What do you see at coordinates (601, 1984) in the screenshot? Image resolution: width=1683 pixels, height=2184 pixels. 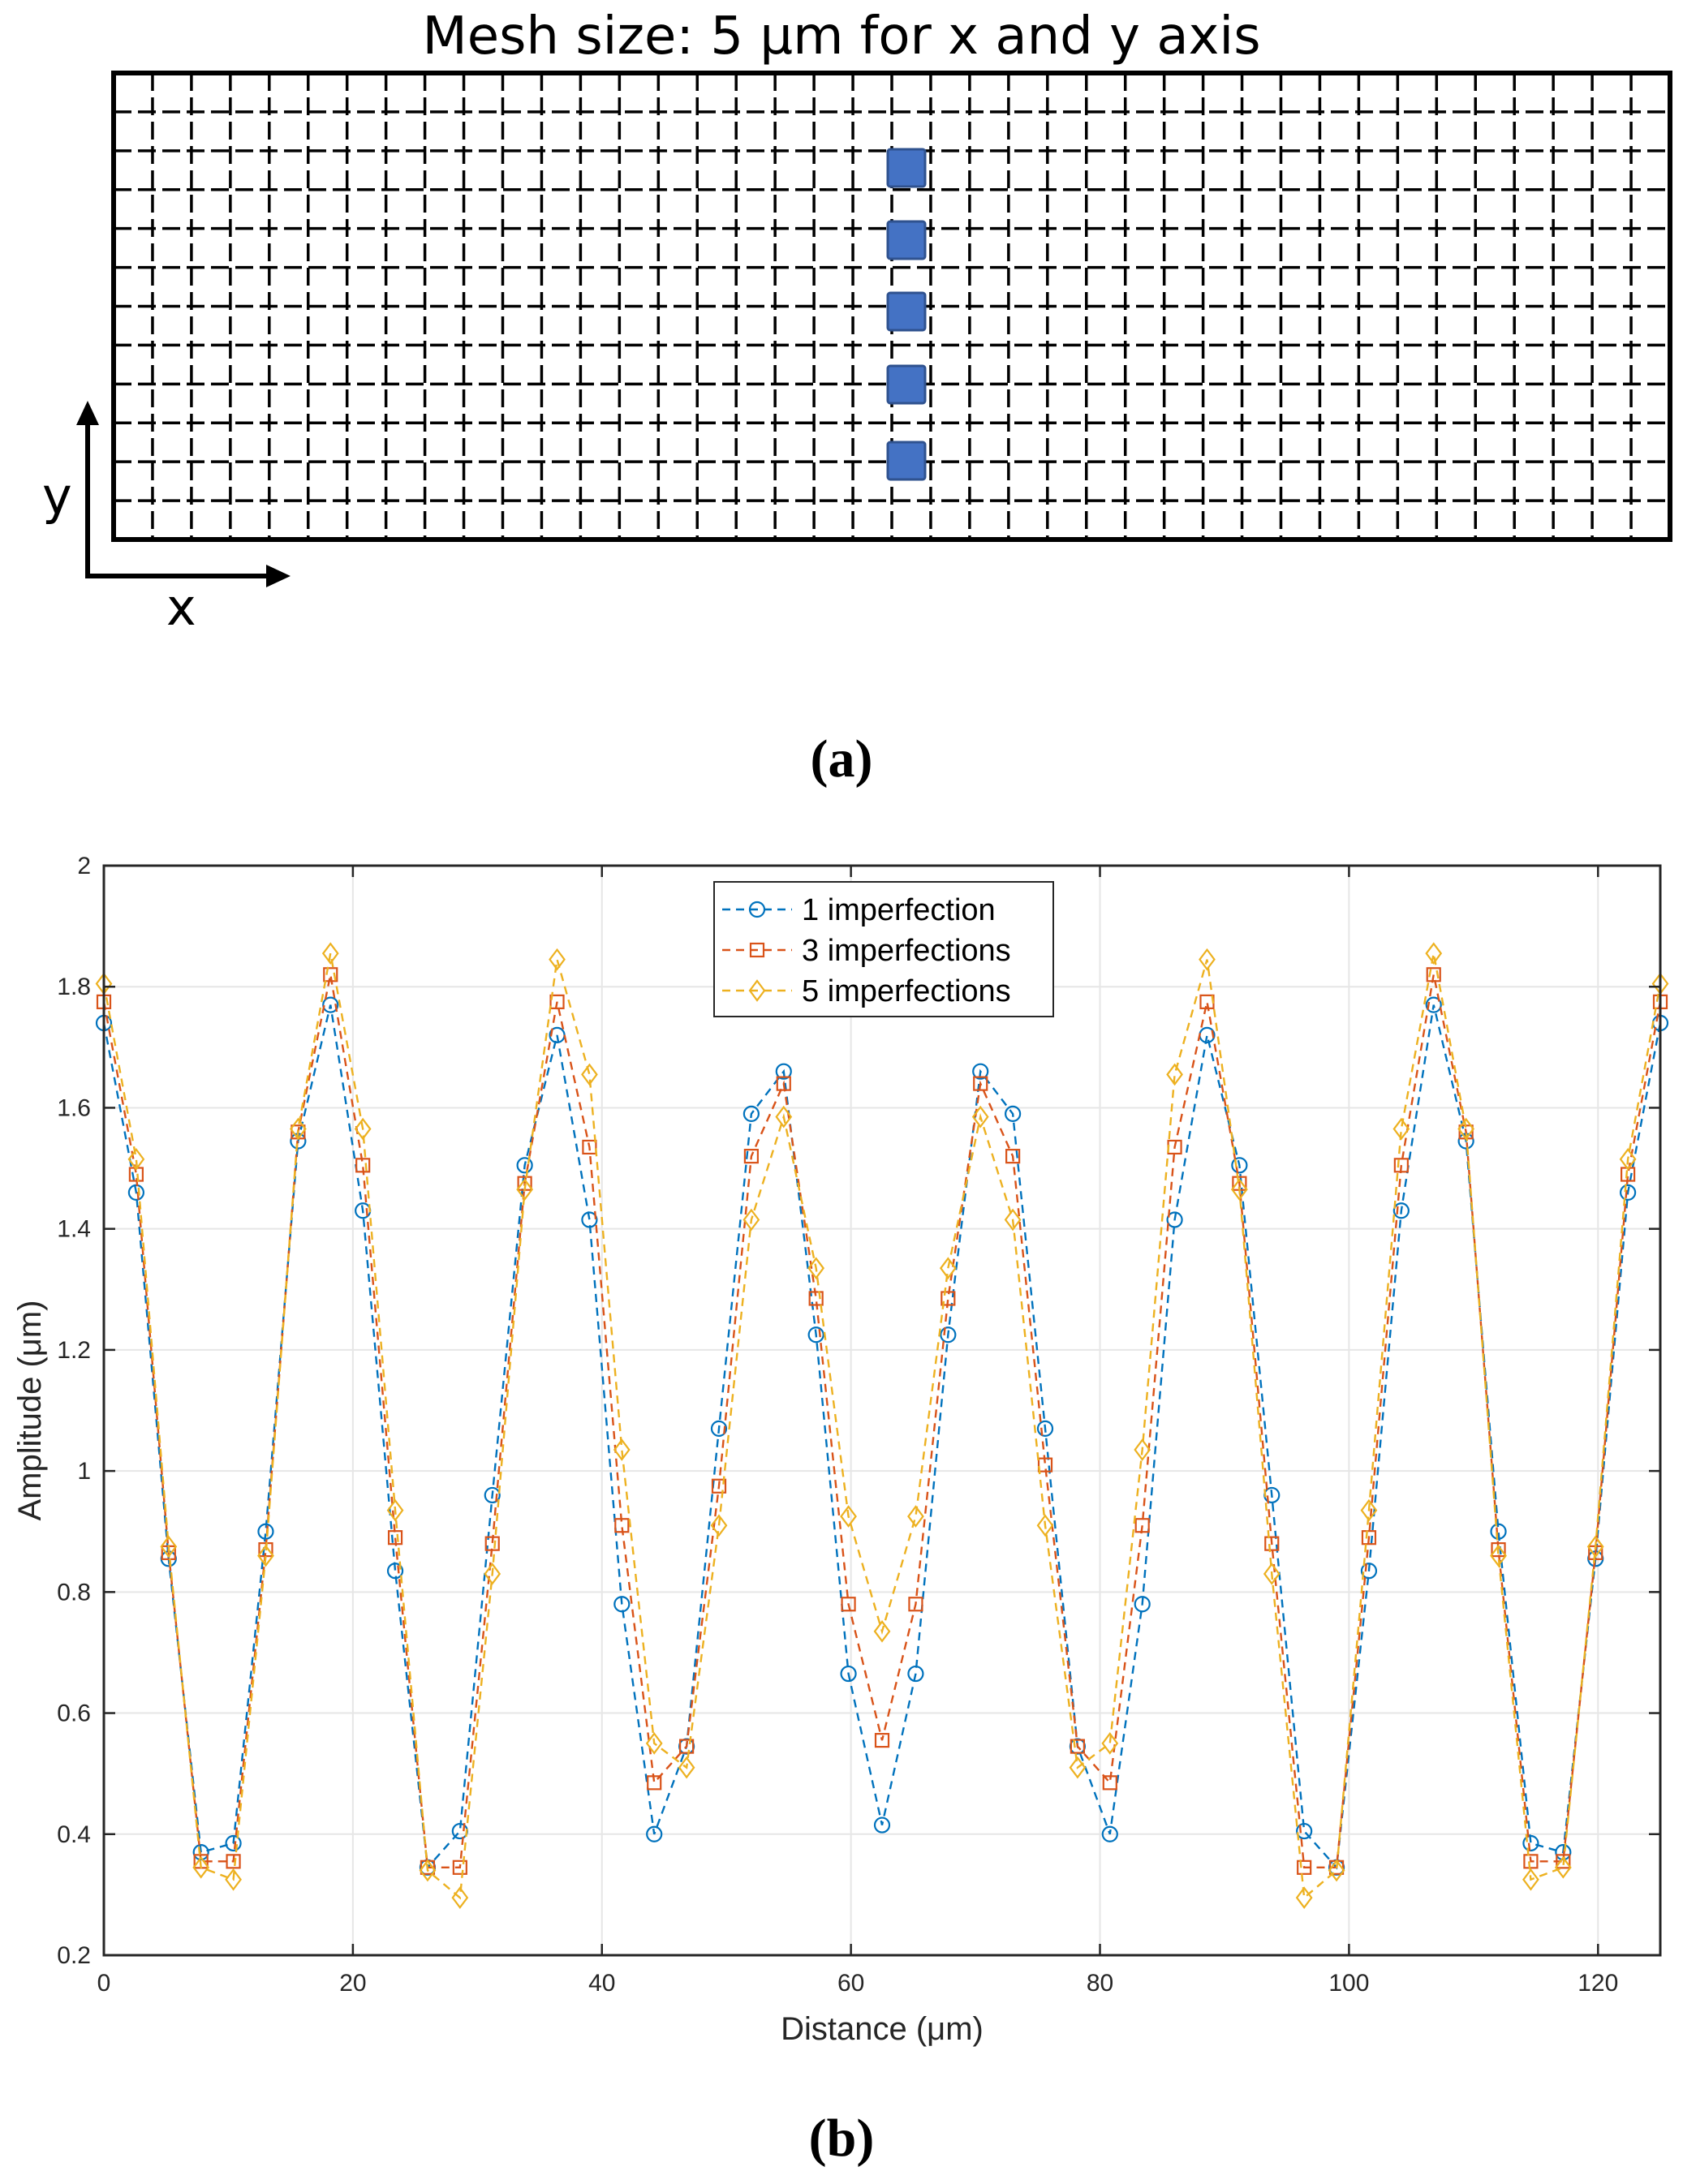 I see `x-tick-label: 40` at bounding box center [601, 1984].